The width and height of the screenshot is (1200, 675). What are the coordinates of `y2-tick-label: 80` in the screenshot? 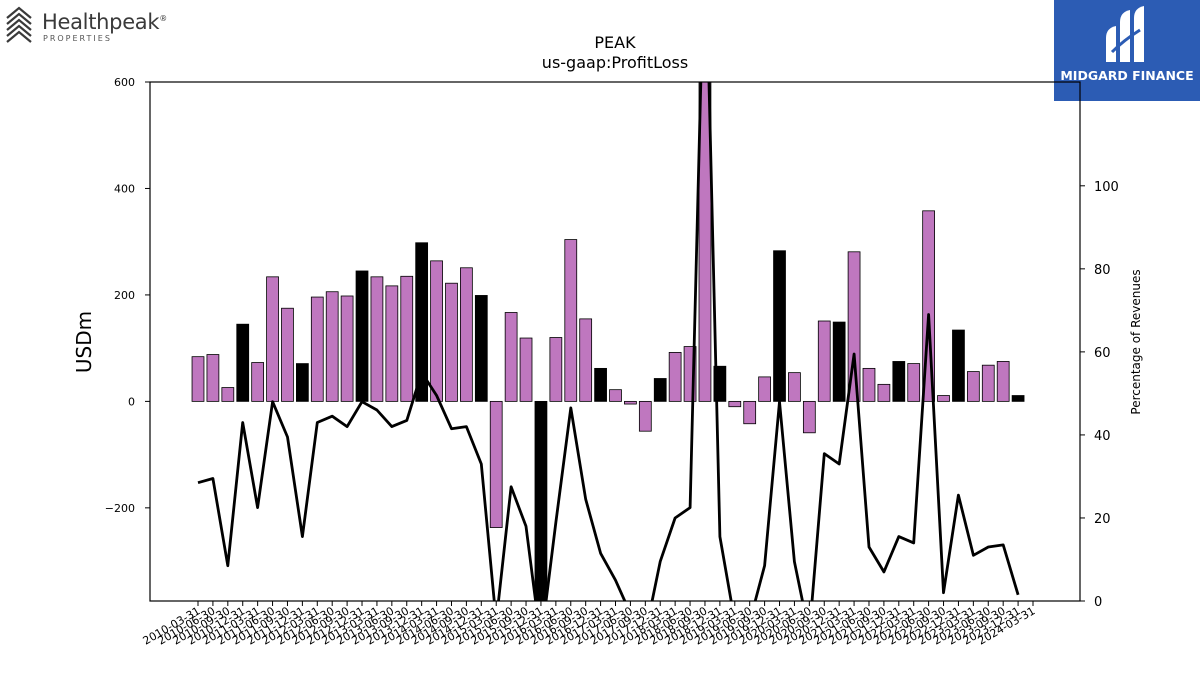 It's located at (1102, 270).